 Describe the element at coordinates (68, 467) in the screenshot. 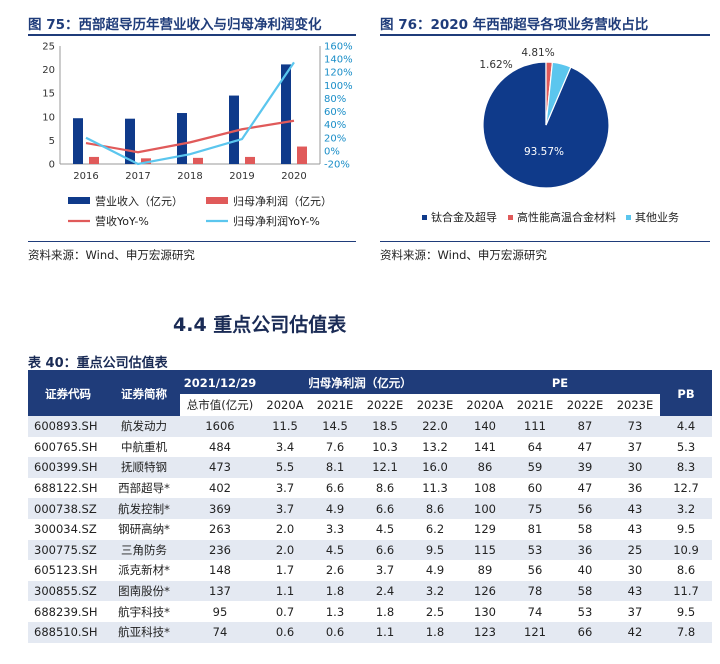

I see `cell-code: 600399.SH` at that location.